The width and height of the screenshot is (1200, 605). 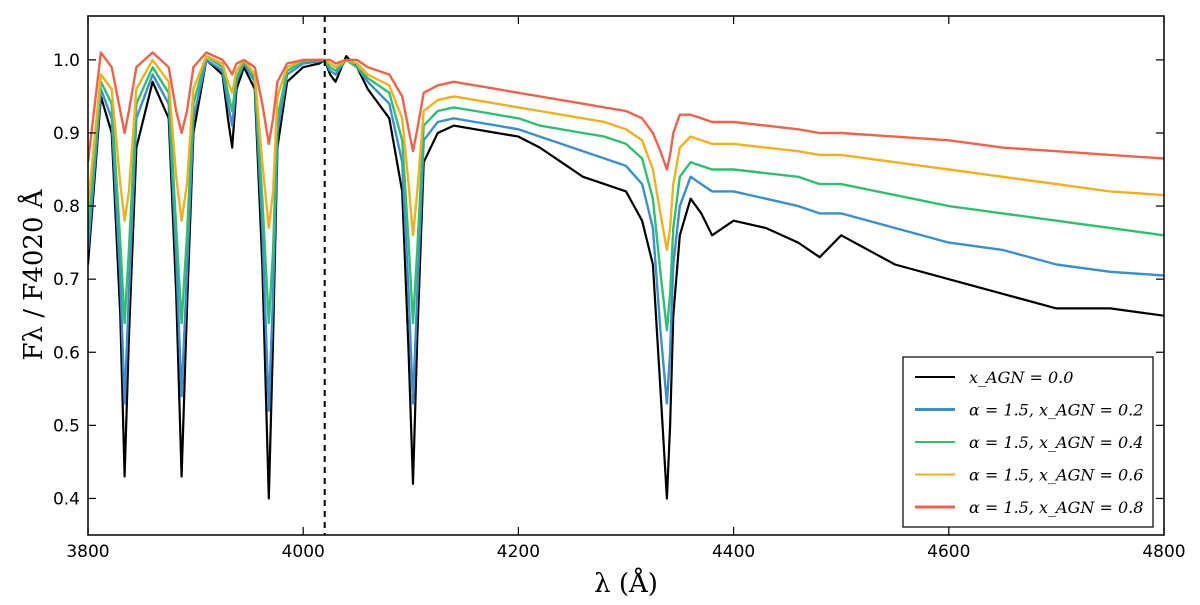 I want to click on x-tick-label: 4000, so click(x=303, y=552).